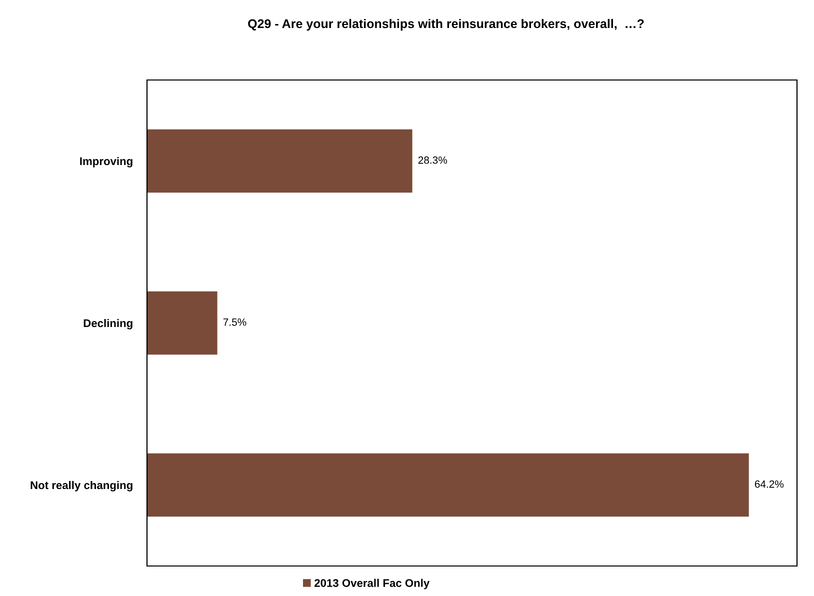 This screenshot has height=596, width=814. Describe the element at coordinates (108, 324) in the screenshot. I see `y-tick-label: Declining` at that location.